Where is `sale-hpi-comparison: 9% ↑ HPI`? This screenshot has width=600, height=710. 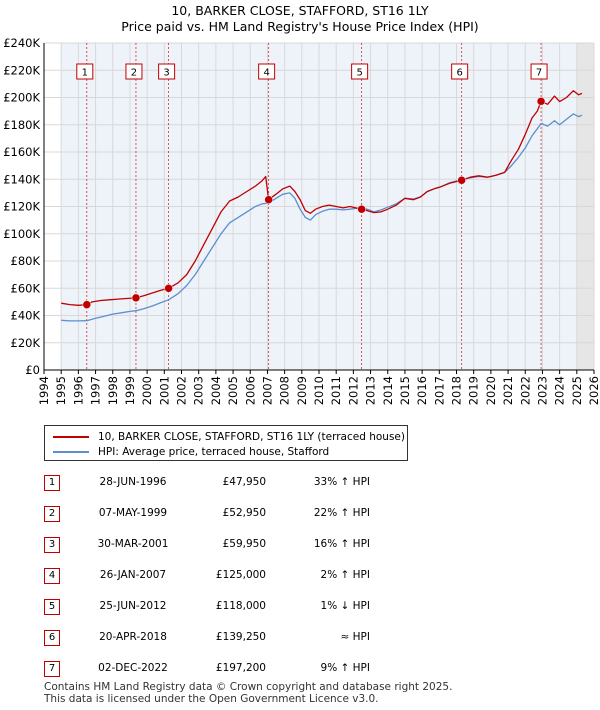
sale-hpi-comparison: 9% ↑ HPI is located at coordinates (345, 668).